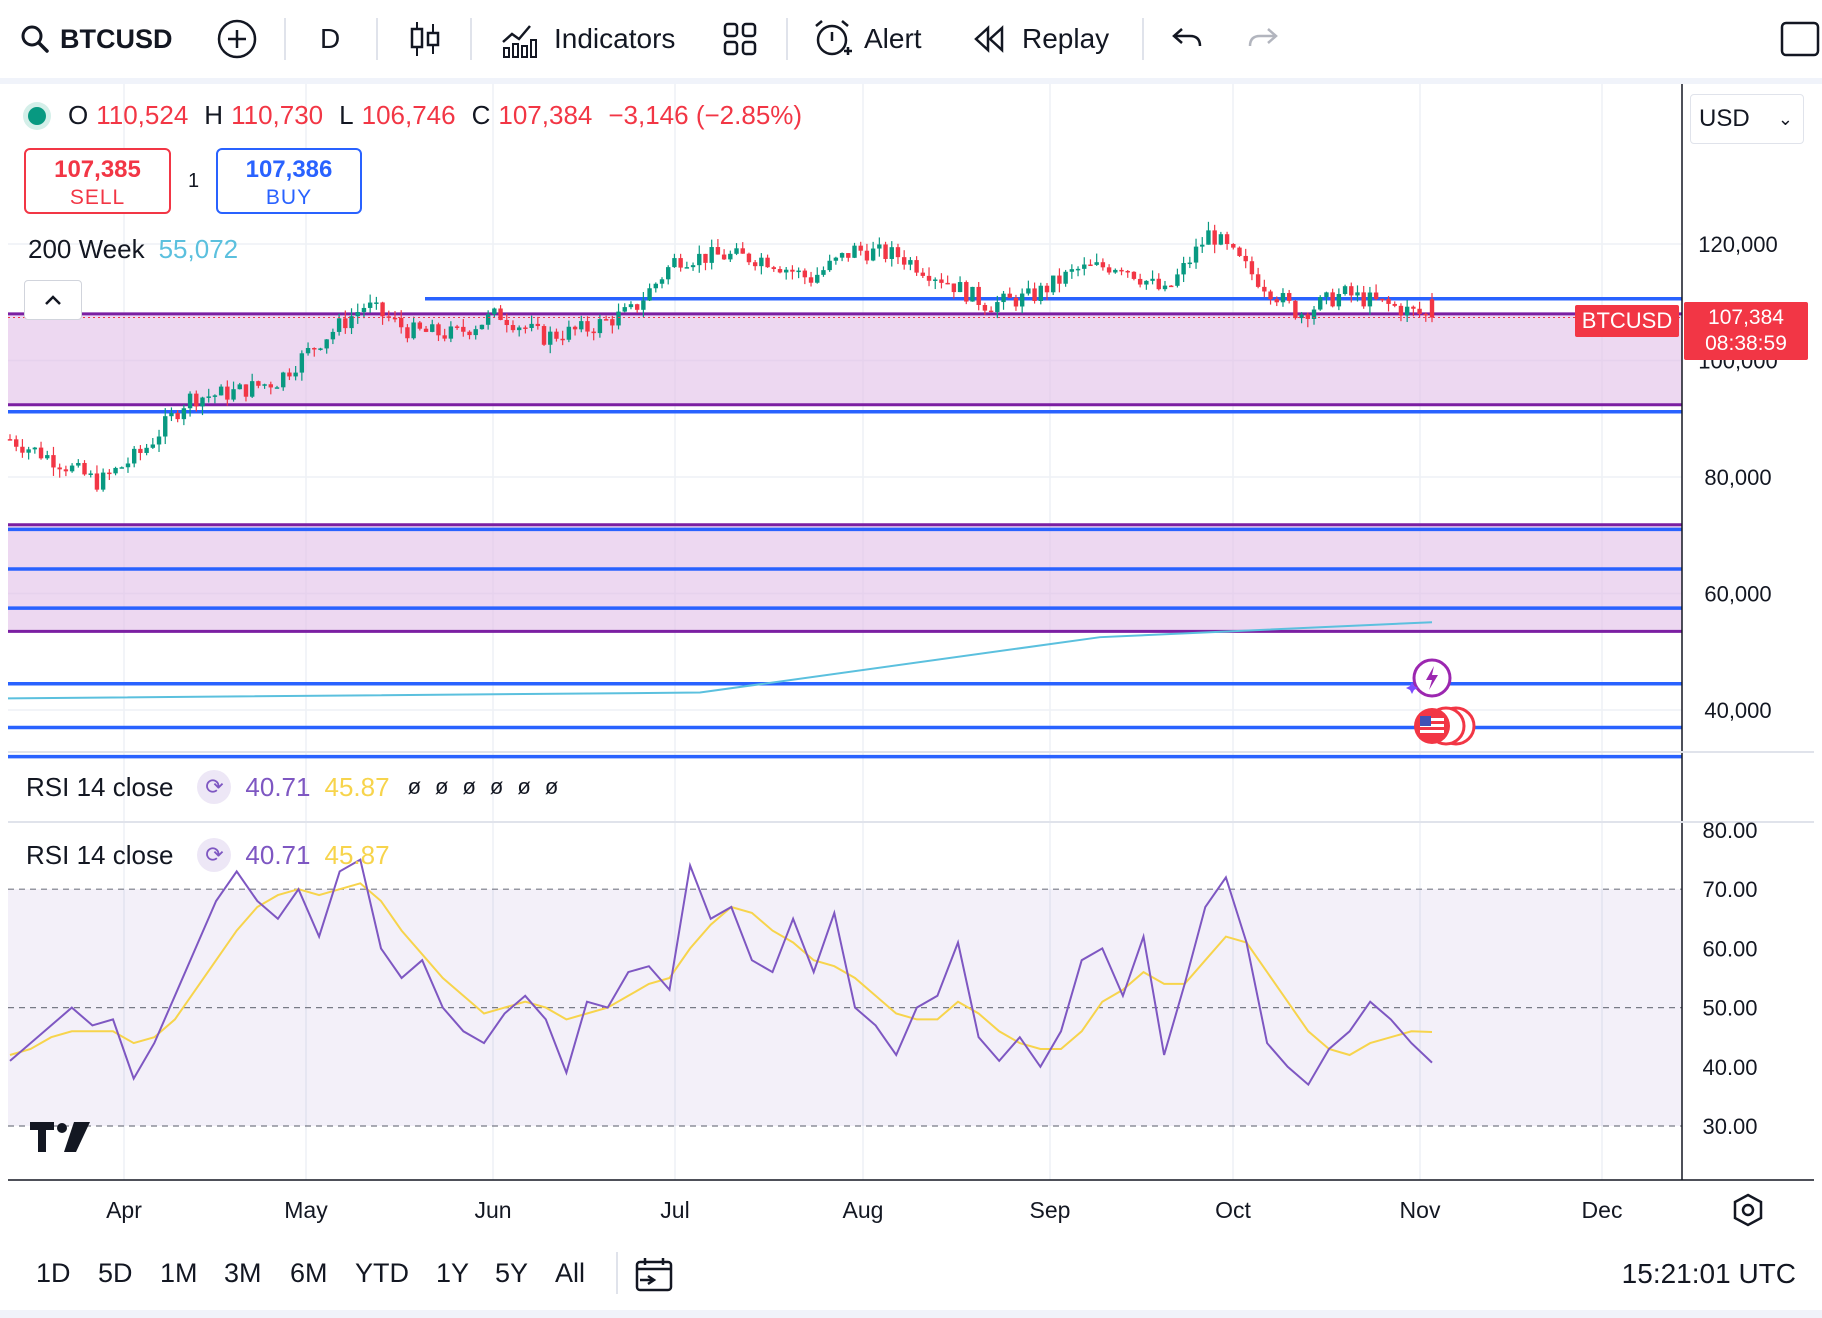  I want to click on alarm-clock-icon, so click(833, 38).